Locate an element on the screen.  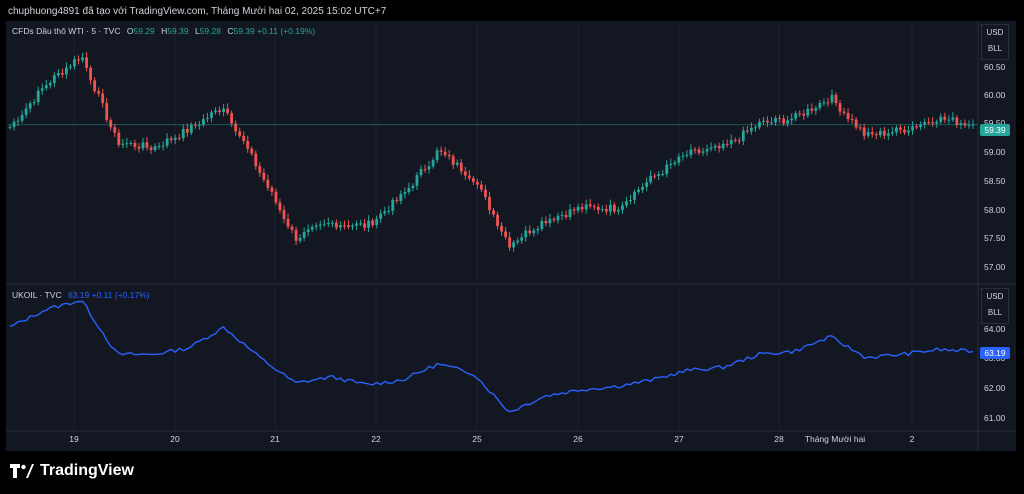
top-y-tick: 60.00 is located at coordinates (995, 95).